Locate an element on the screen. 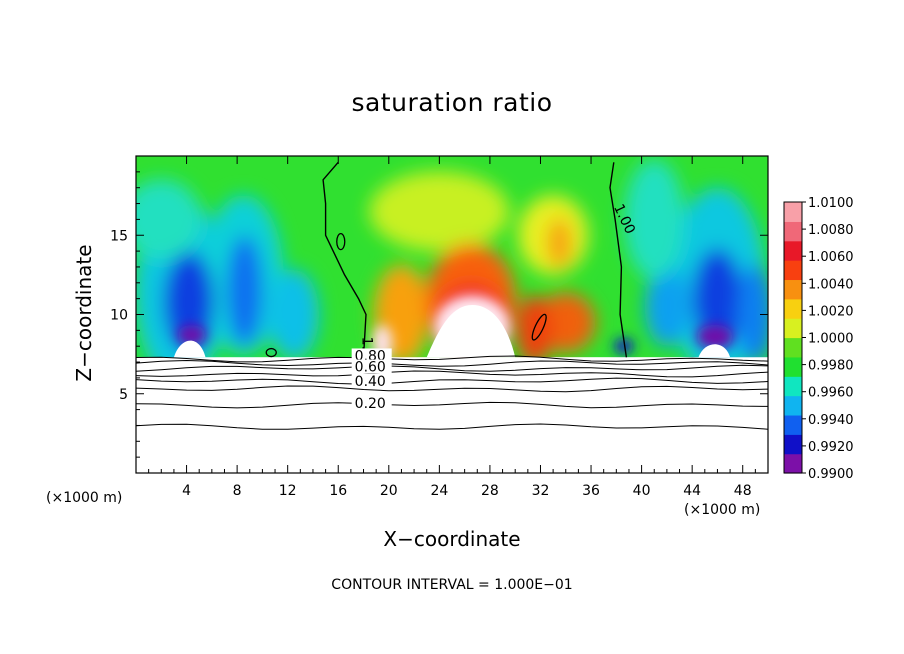  colorbar-label: 1.0060 is located at coordinates (831, 257).